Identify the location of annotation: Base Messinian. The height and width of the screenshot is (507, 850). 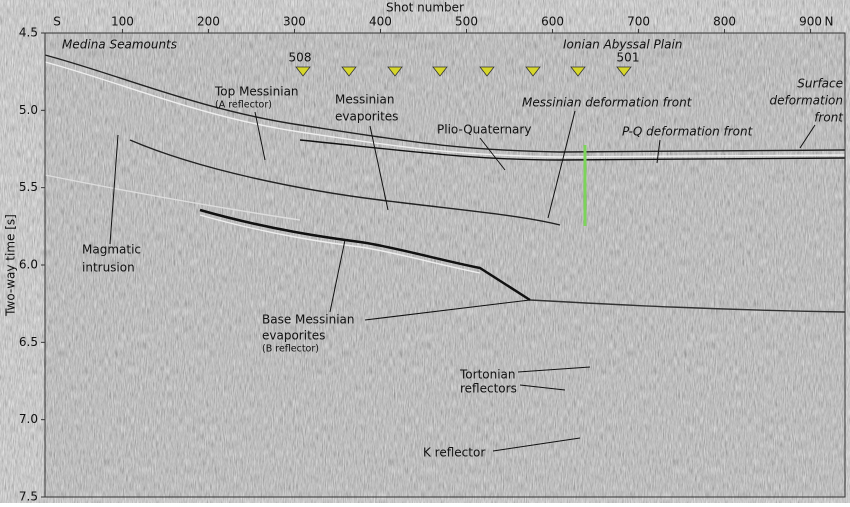
(308, 320).